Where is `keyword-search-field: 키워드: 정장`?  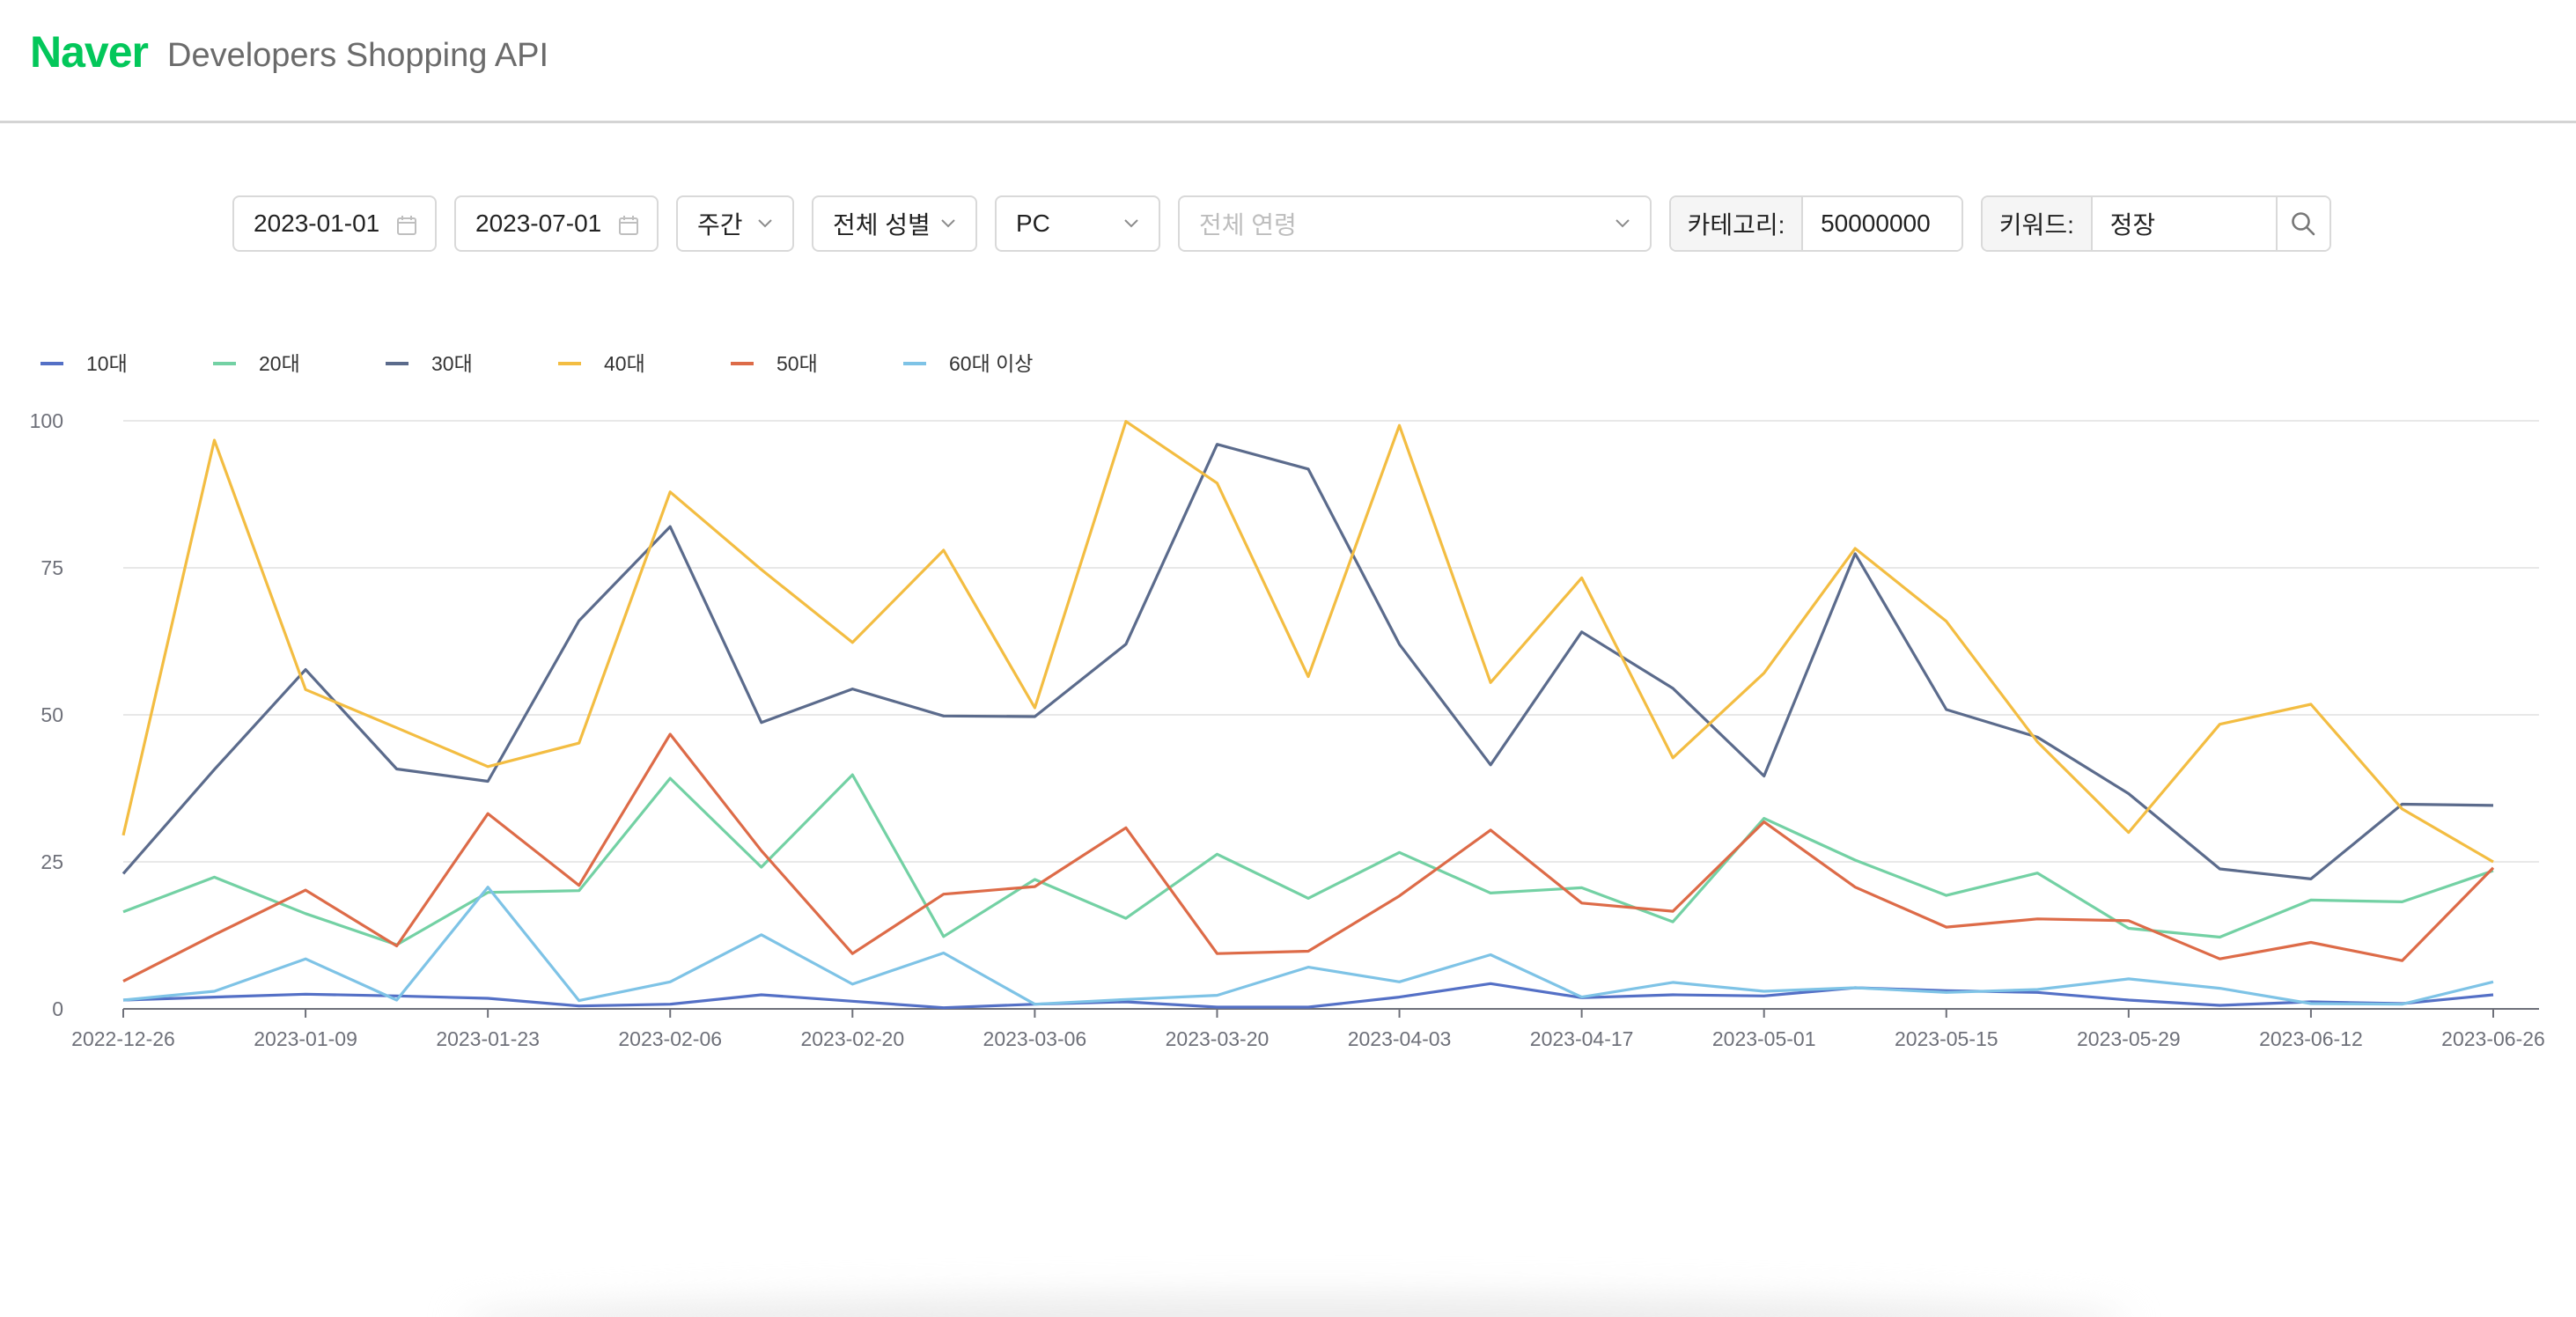 keyword-search-field: 키워드: 정장 is located at coordinates (2156, 224).